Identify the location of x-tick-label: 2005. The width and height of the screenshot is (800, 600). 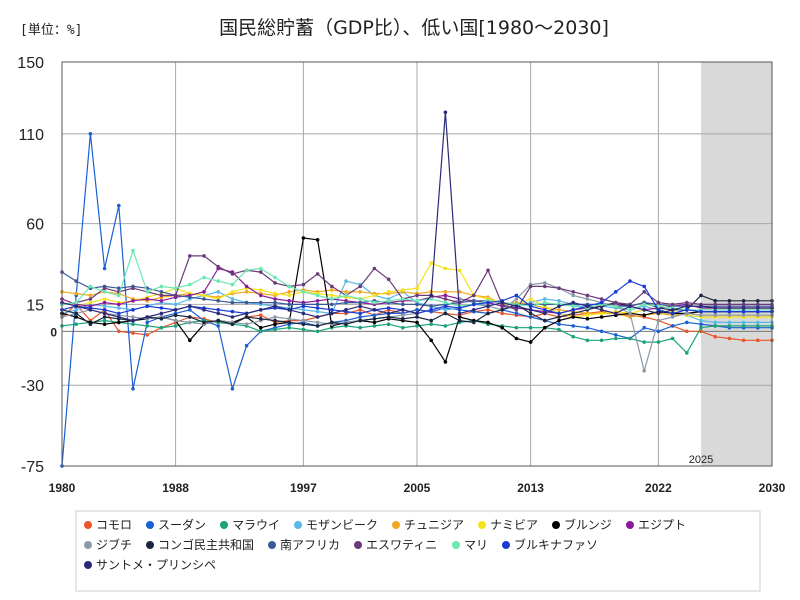
(417, 488).